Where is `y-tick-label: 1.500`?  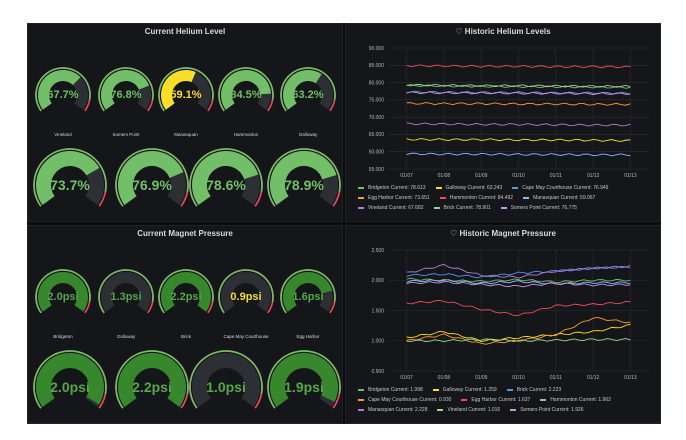 y-tick-label: 1.500 is located at coordinates (377, 311).